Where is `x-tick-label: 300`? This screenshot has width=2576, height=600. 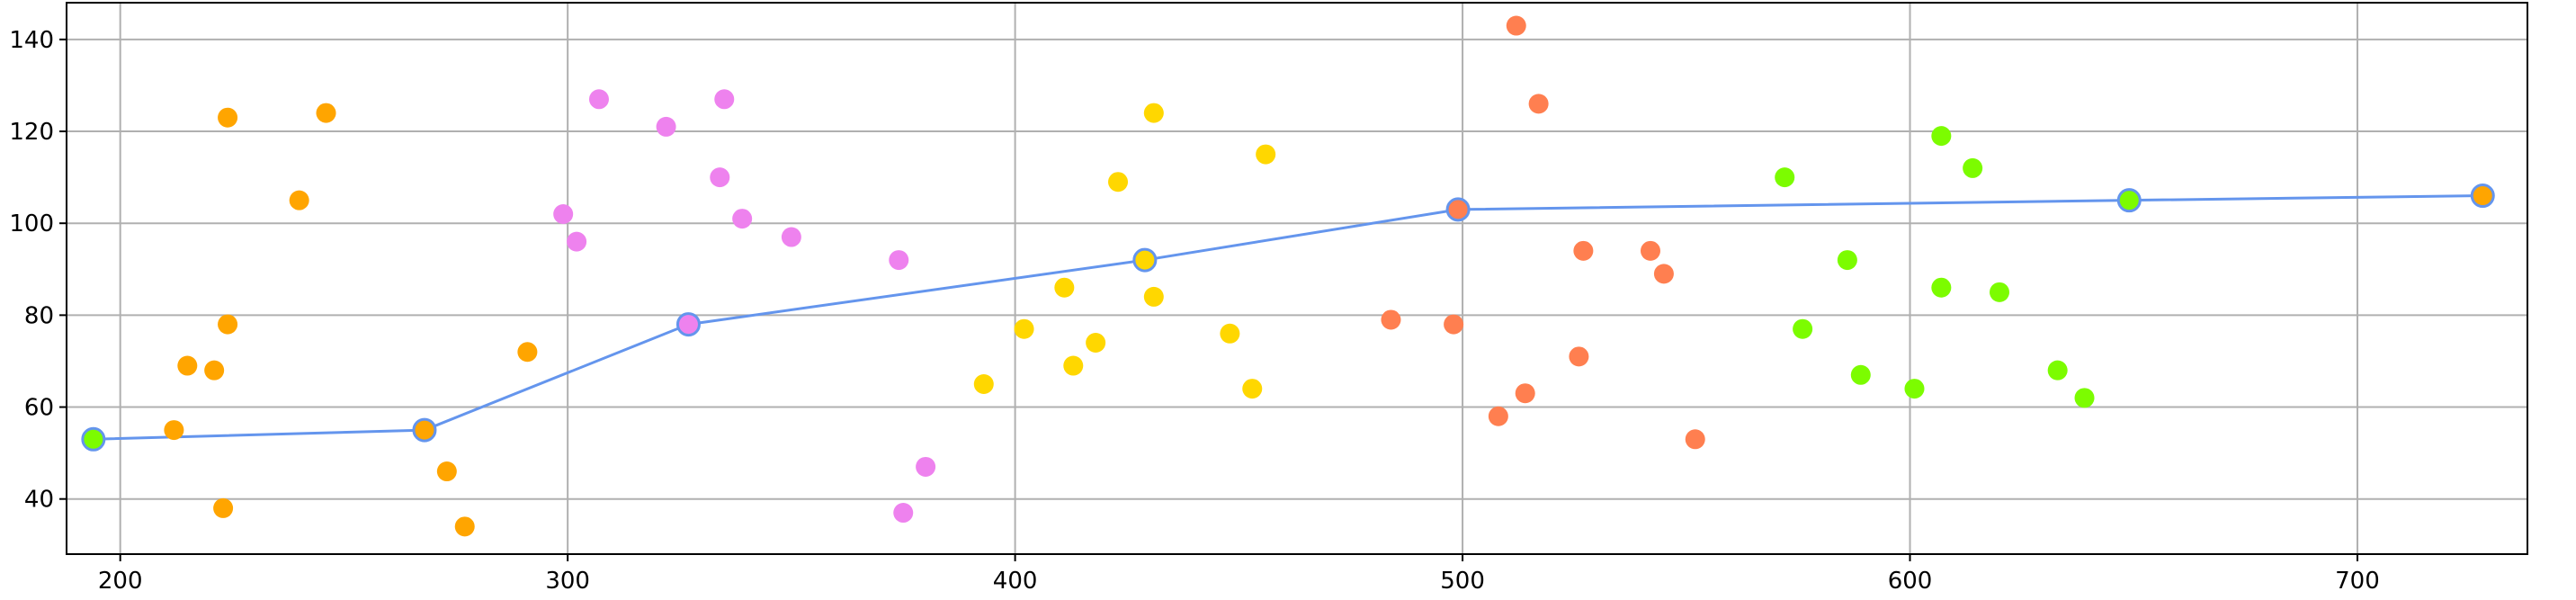
x-tick-label: 300 is located at coordinates (567, 581).